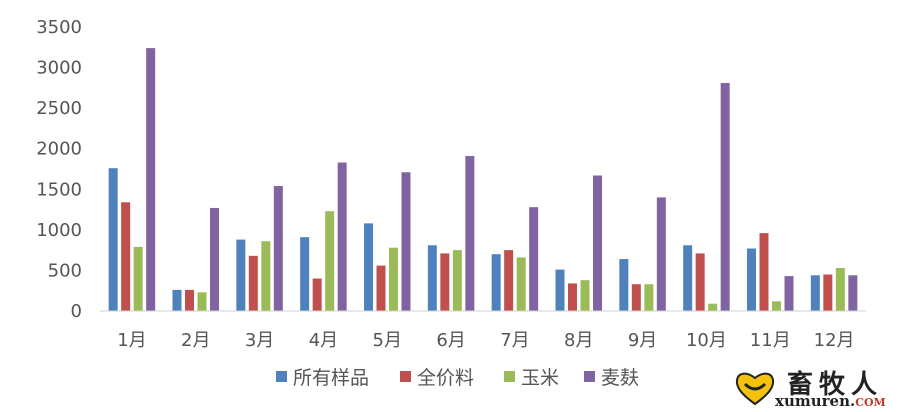  What do you see at coordinates (259, 340) in the screenshot?
I see `x-tick-label-3: 3月` at bounding box center [259, 340].